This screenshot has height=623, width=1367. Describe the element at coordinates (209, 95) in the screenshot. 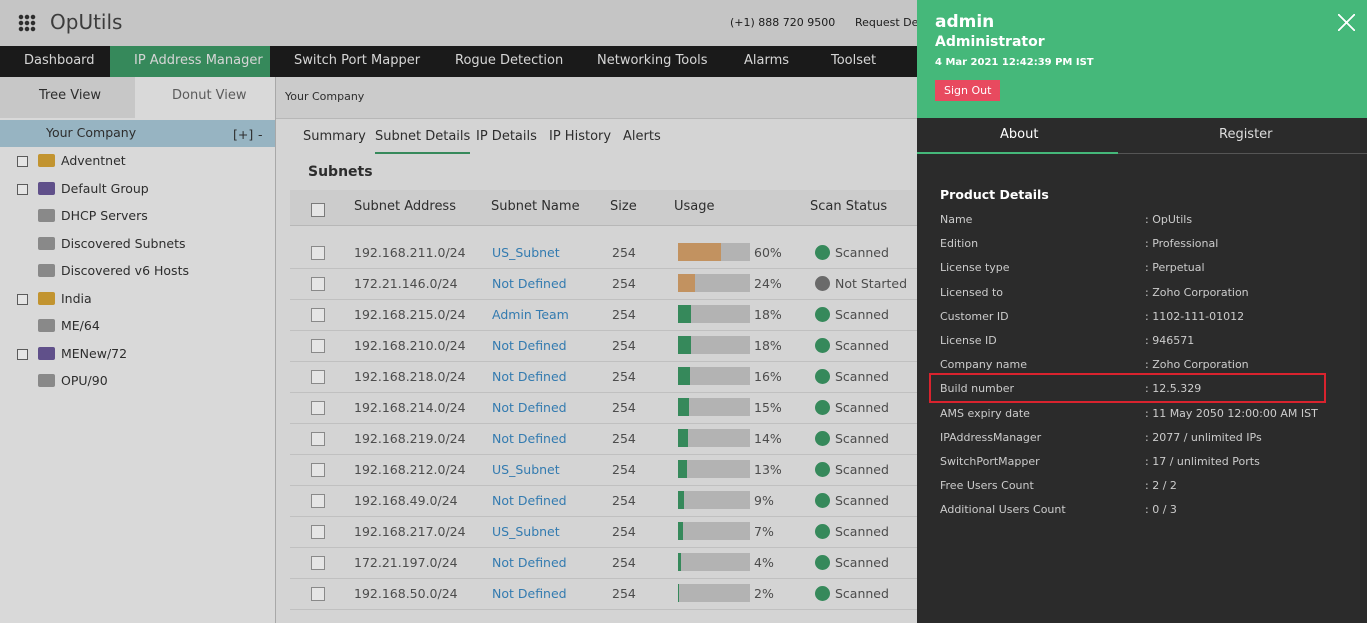

I see `sidebar-tab: Donut View` at that location.